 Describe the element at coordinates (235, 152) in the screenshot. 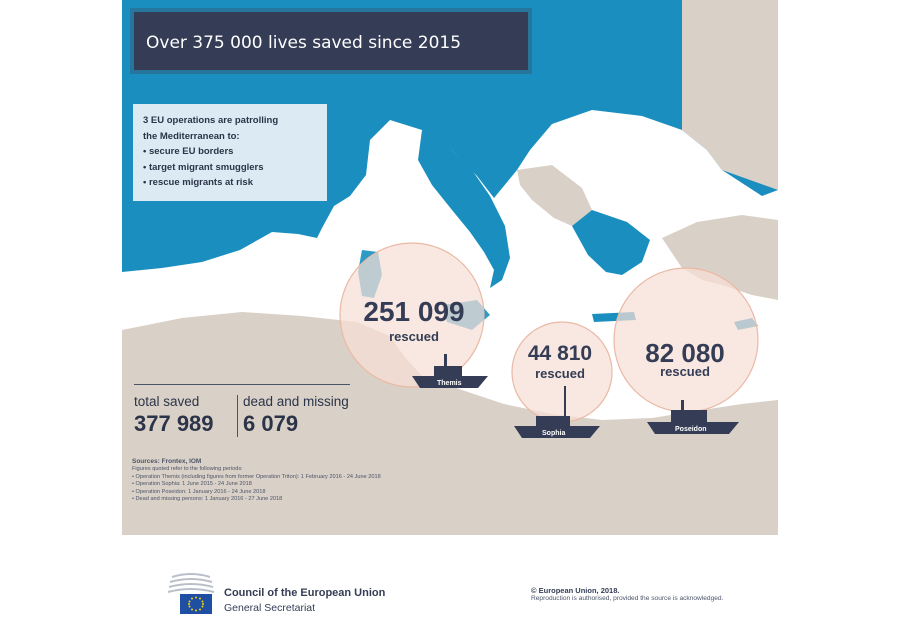

I see `bullet-item: secure EU borders` at that location.